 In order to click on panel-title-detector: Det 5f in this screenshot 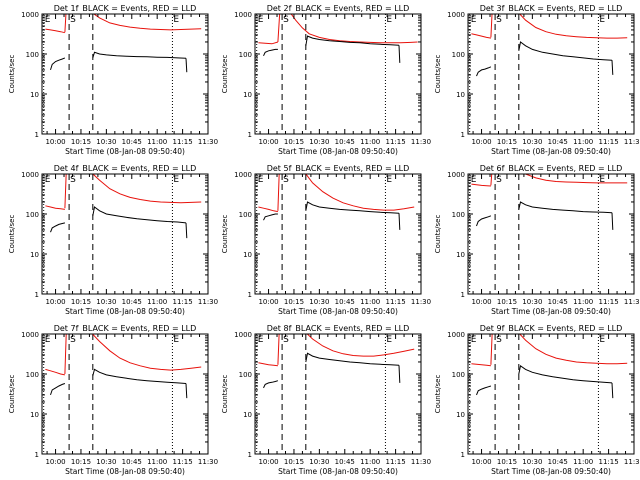, I will do `click(279, 168)`.